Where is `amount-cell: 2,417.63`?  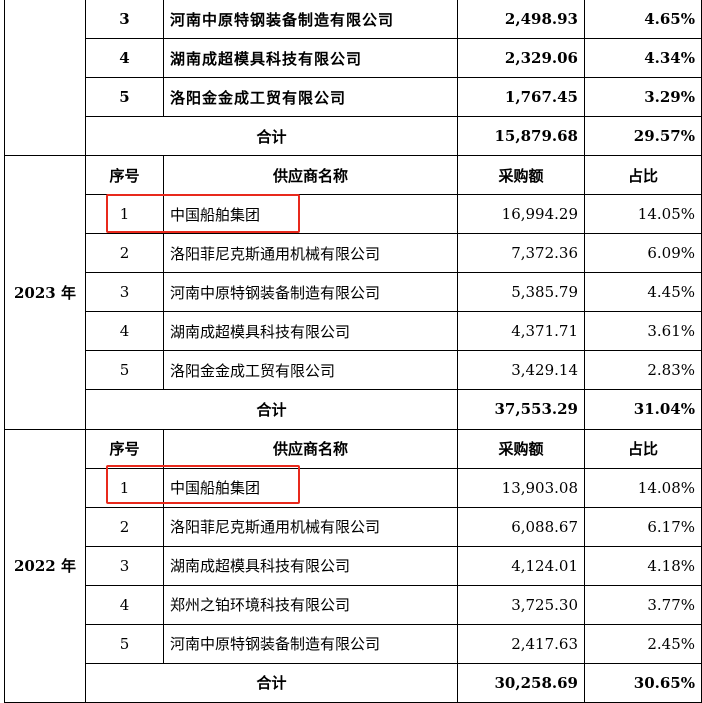
amount-cell: 2,417.63 is located at coordinates (521, 643).